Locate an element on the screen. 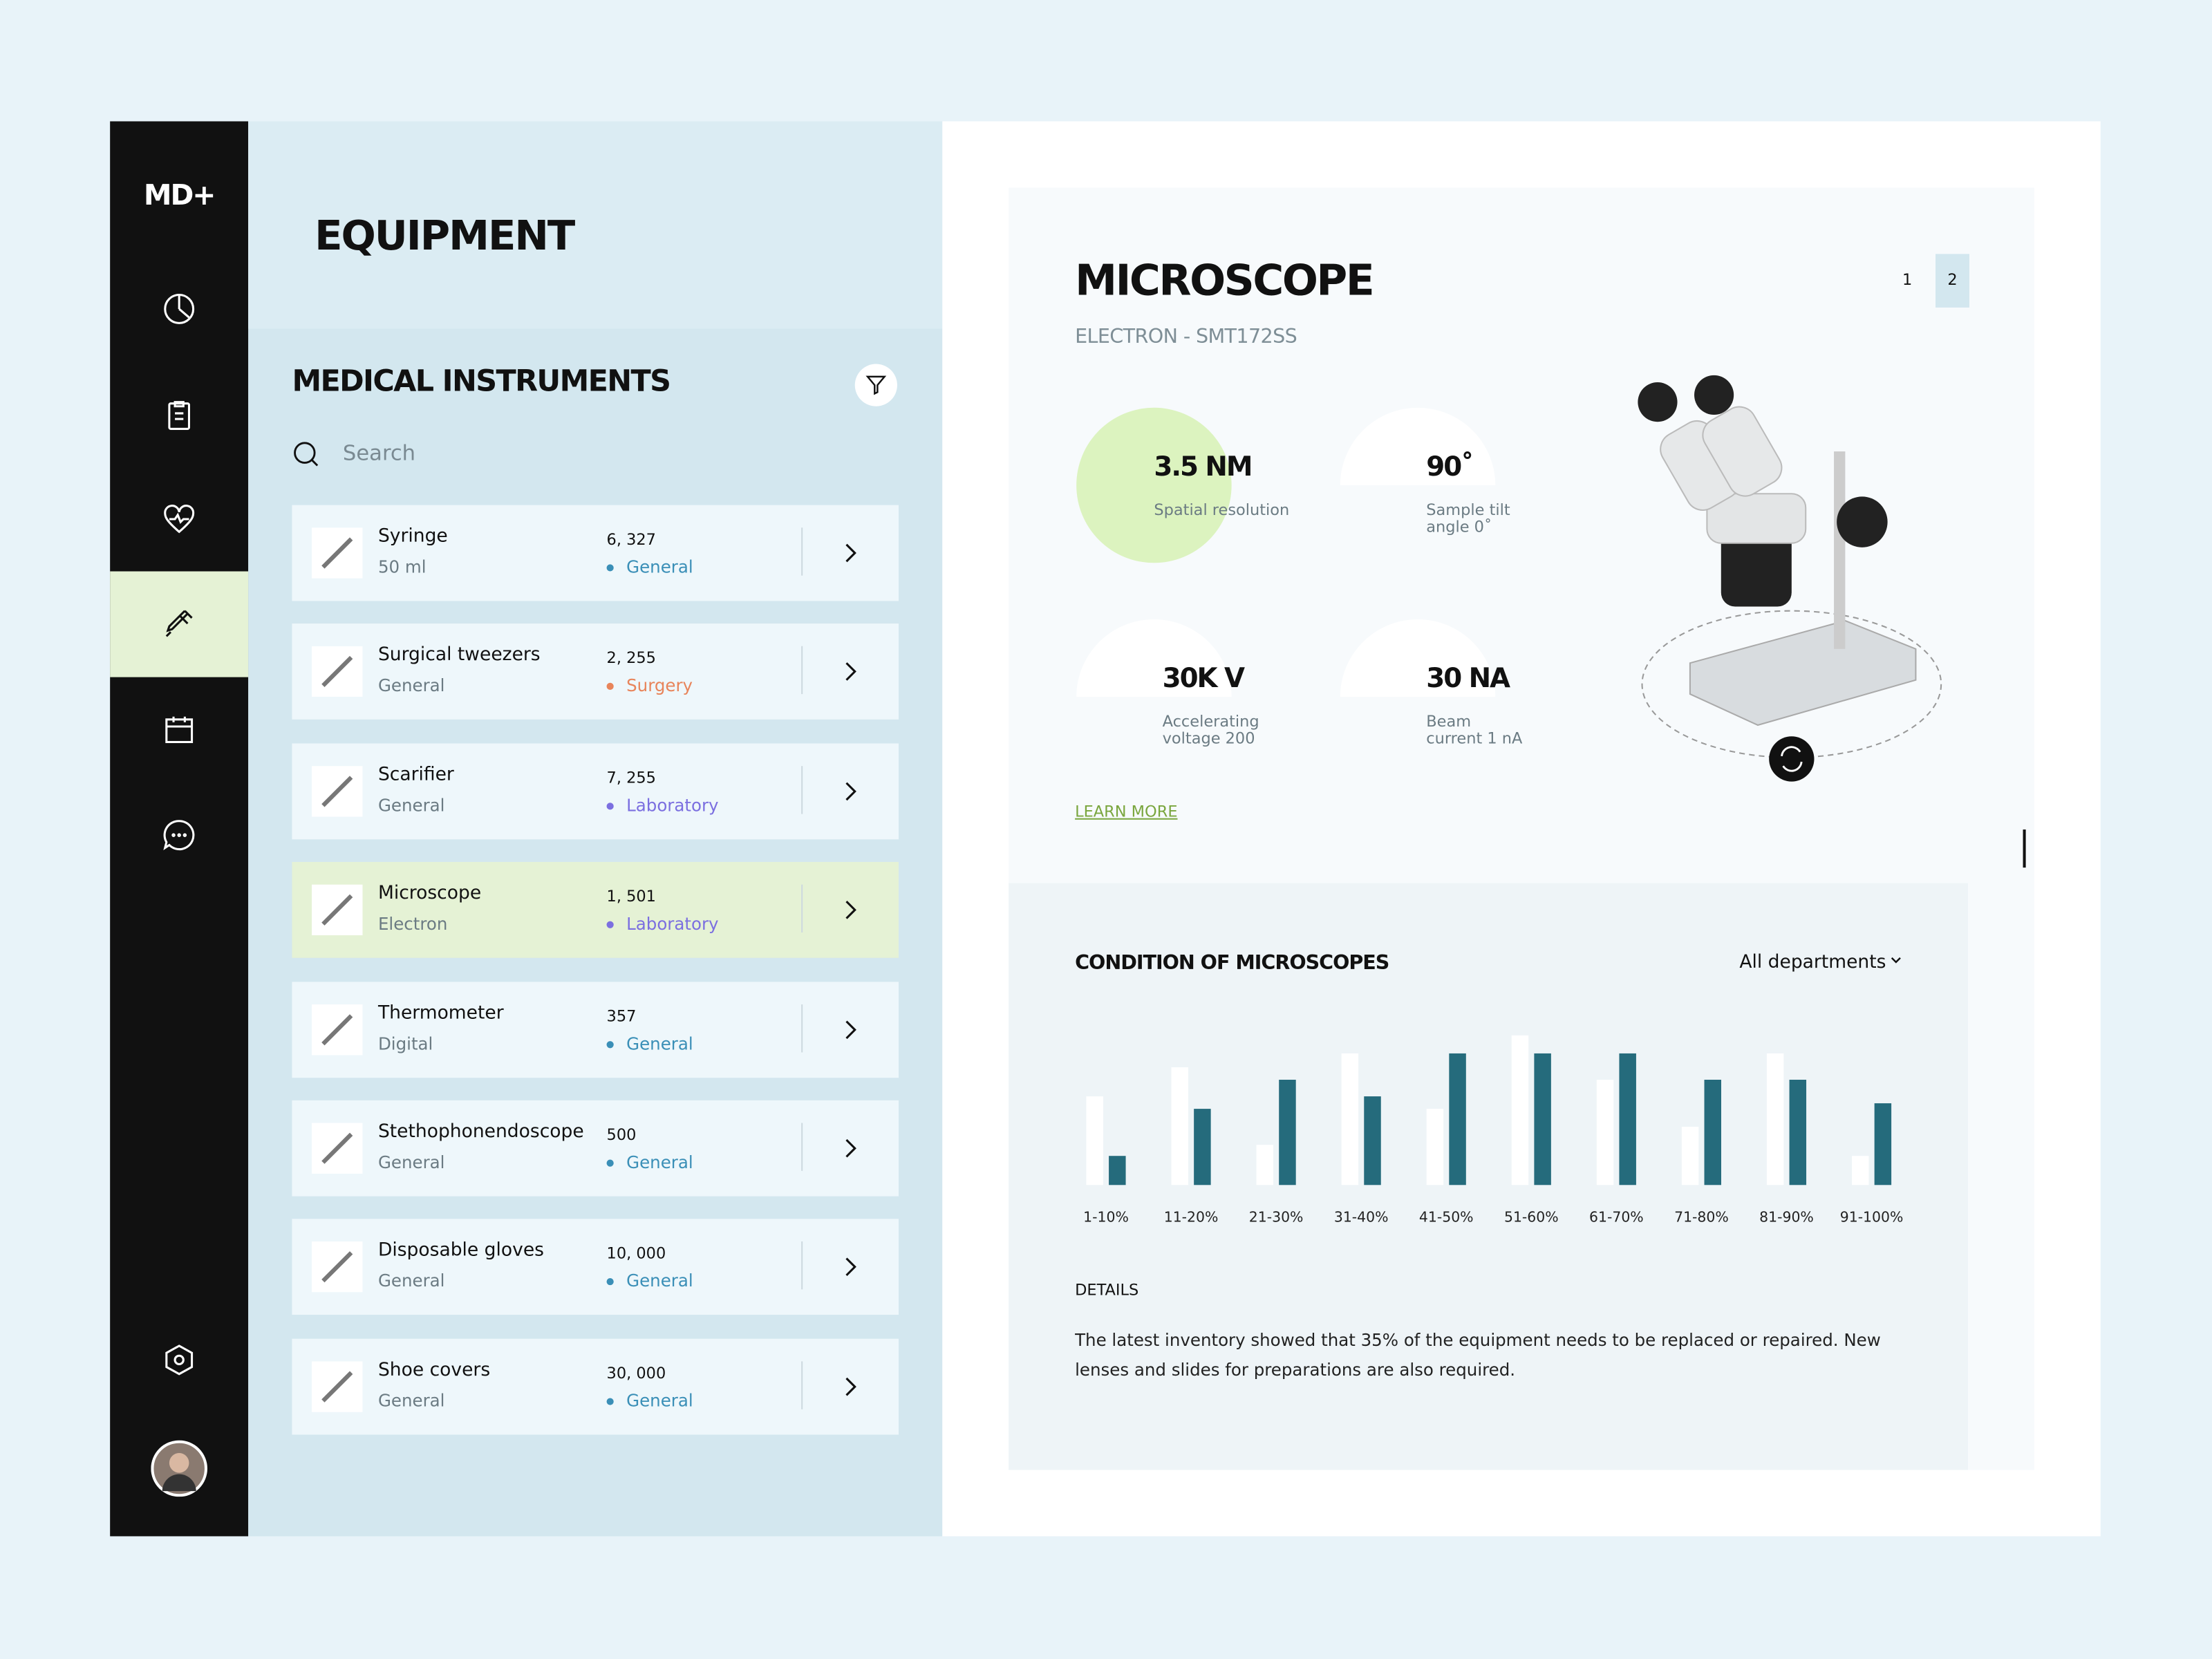 The width and height of the screenshot is (2212, 1659). item-sub: 50 ml is located at coordinates (402, 567).